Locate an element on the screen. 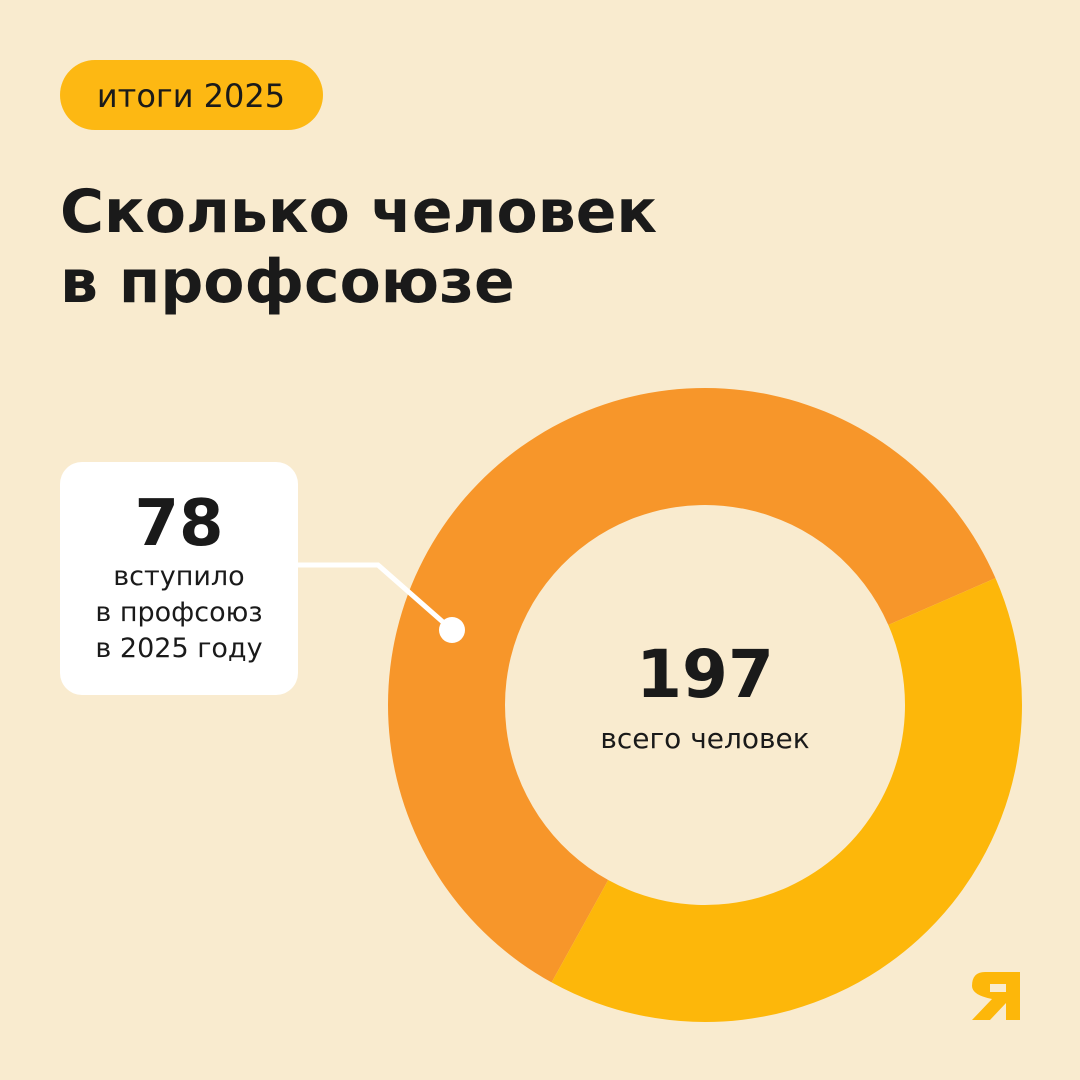  callout-dot is located at coordinates (452, 630).